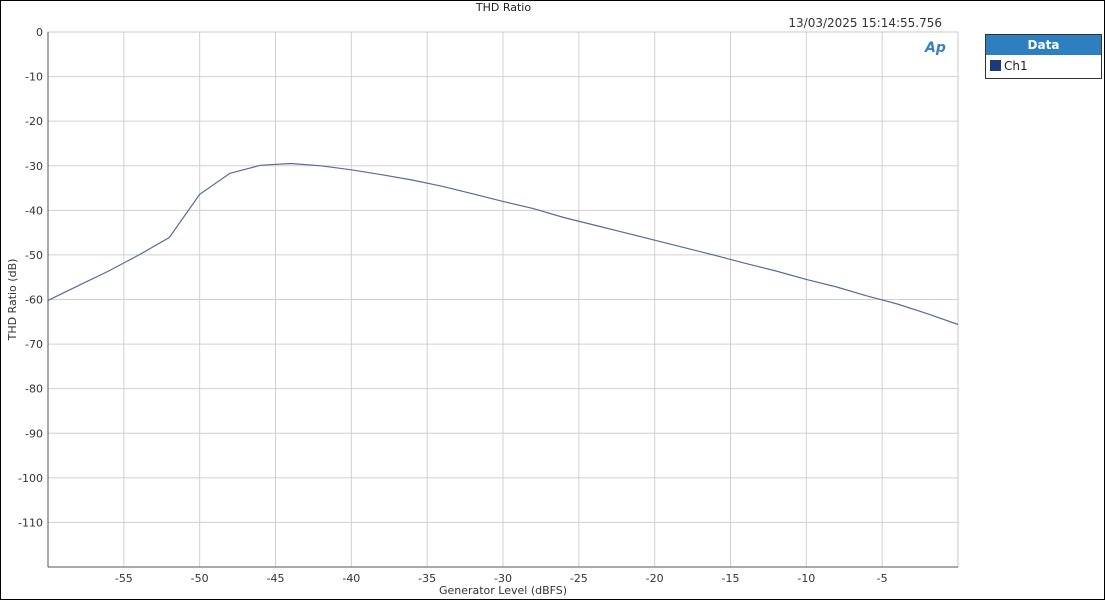 Image resolution: width=1105 pixels, height=600 pixels. What do you see at coordinates (503, 590) in the screenshot?
I see `x-axis-label: Generator Level (dBFS)` at bounding box center [503, 590].